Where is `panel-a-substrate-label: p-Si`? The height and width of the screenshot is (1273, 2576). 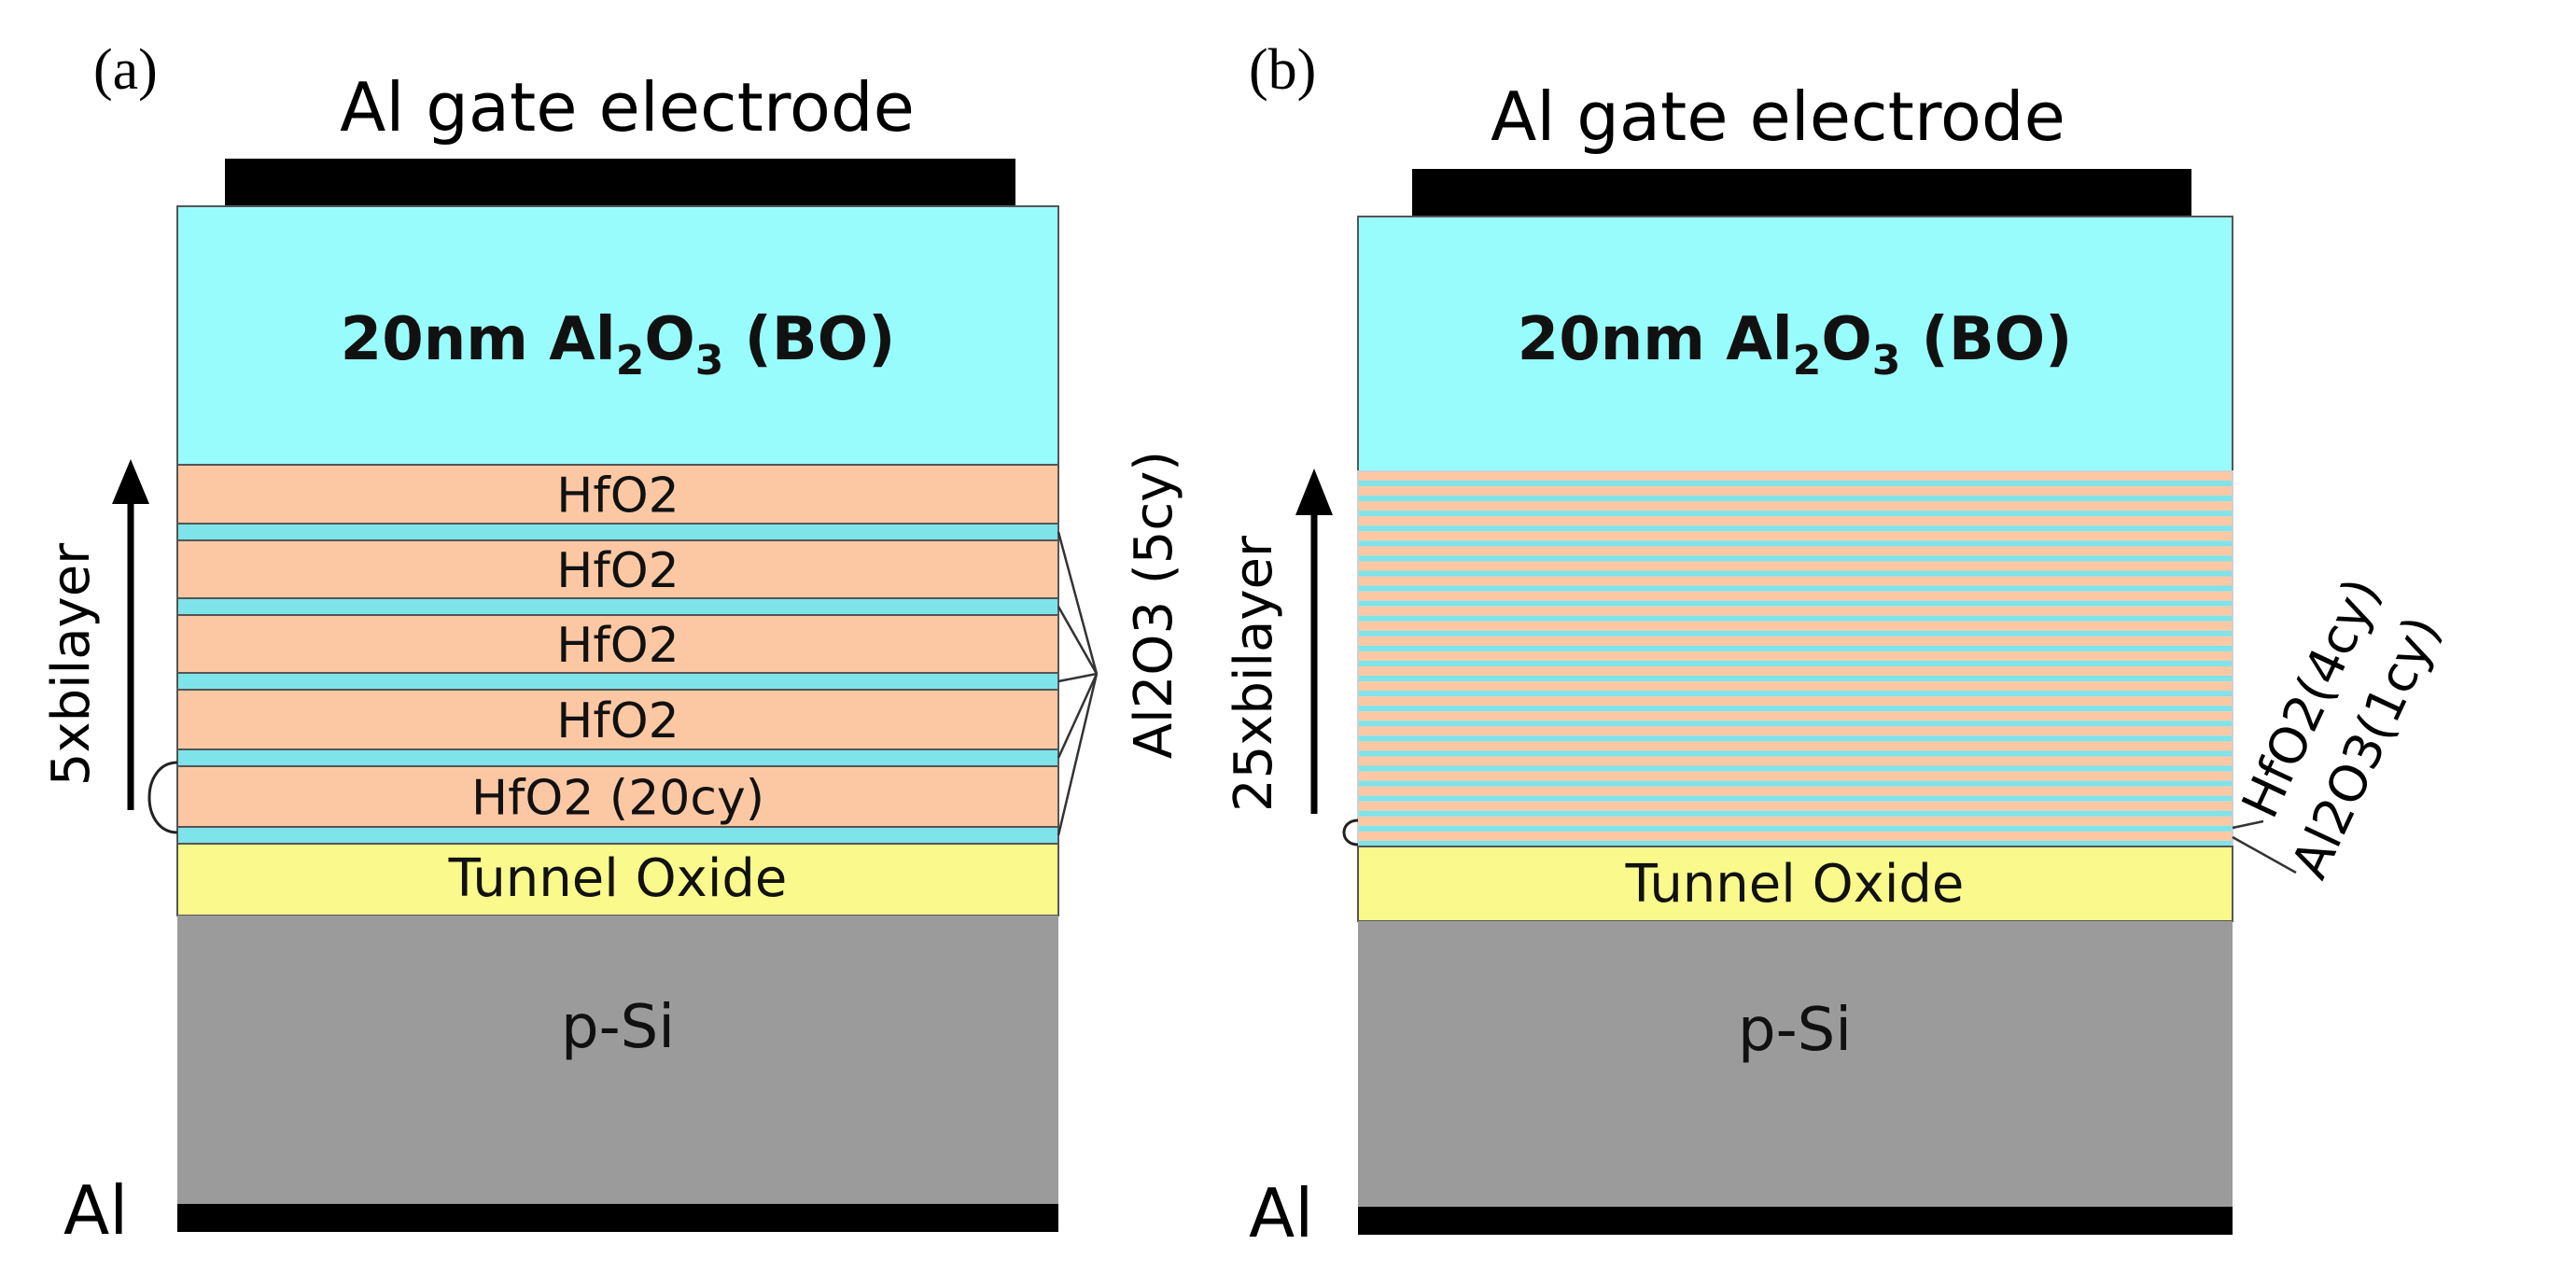 panel-a-substrate-label: p-Si is located at coordinates (618, 1027).